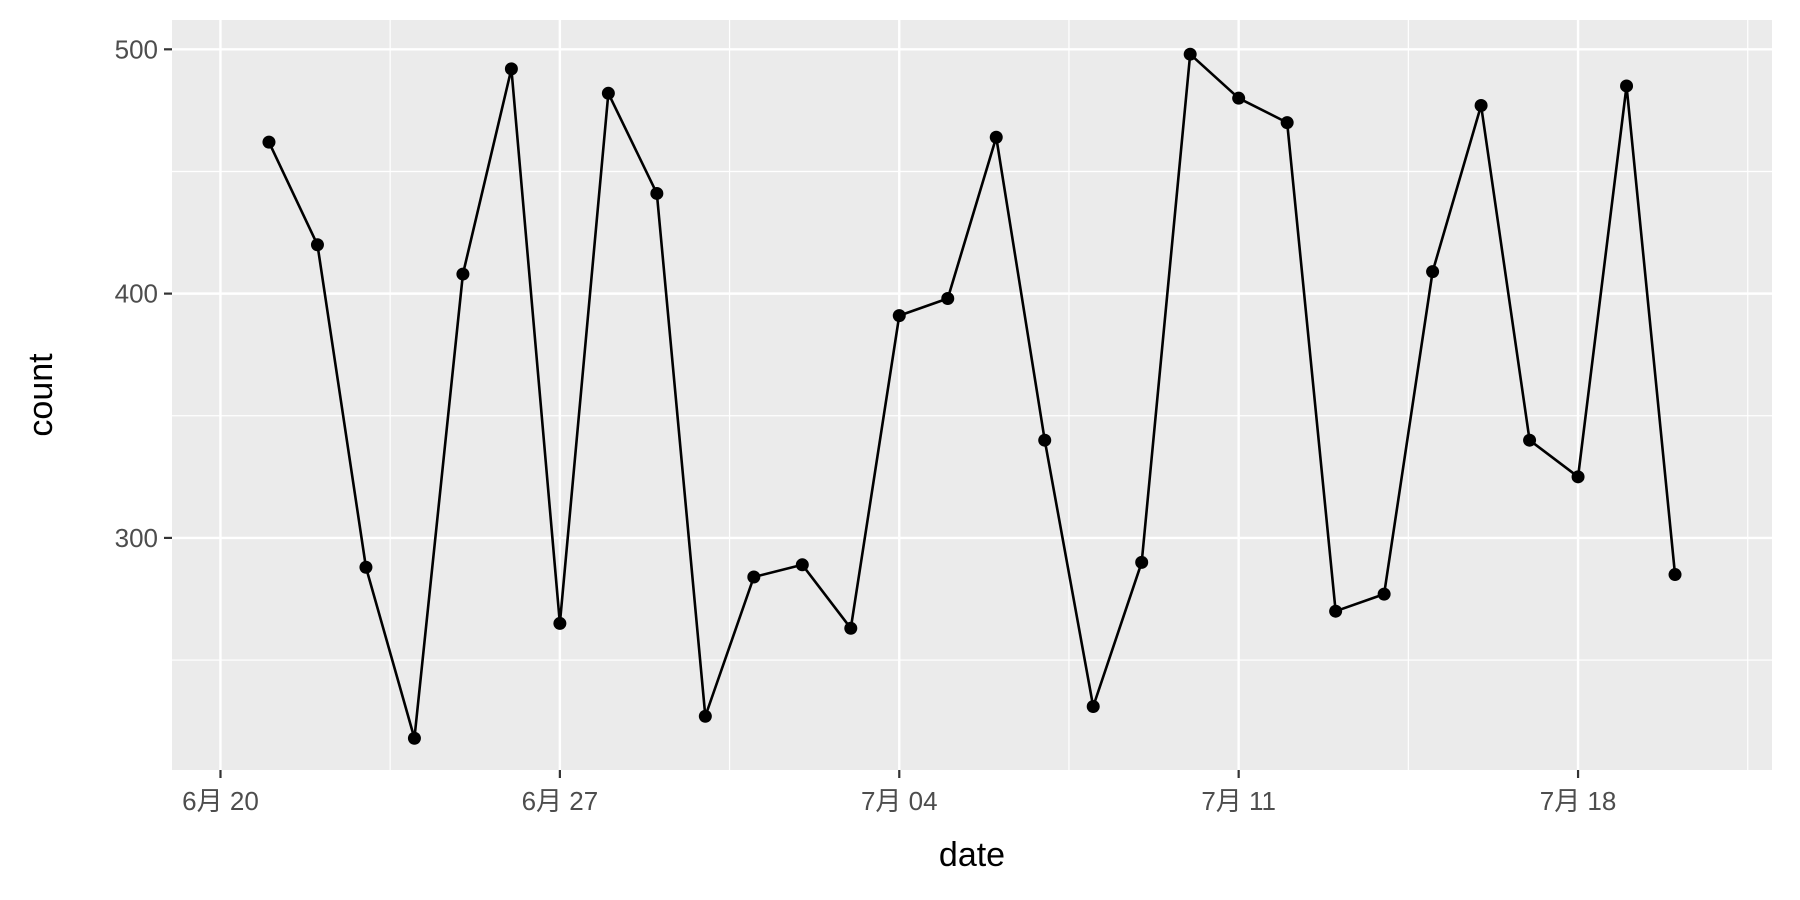 The image size is (1800, 900). What do you see at coordinates (972, 855) in the screenshot?
I see `x-axis-title: date` at bounding box center [972, 855].